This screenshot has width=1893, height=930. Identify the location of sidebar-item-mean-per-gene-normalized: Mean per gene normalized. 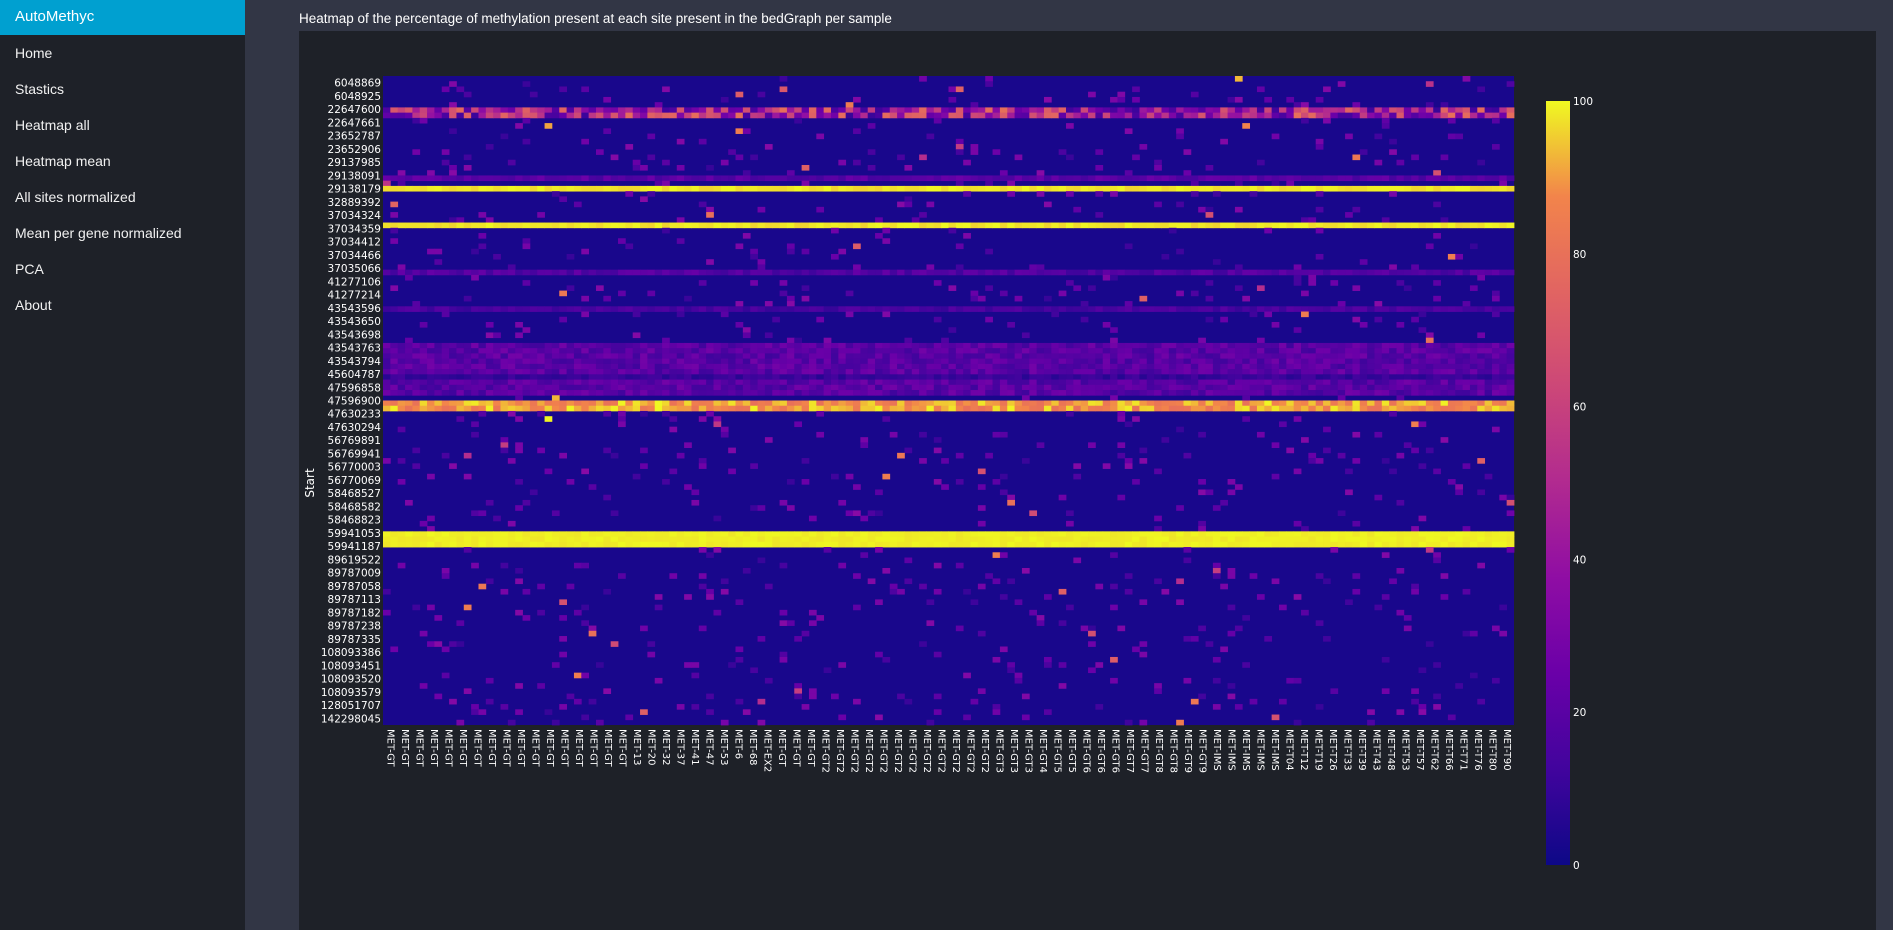
(98, 233).